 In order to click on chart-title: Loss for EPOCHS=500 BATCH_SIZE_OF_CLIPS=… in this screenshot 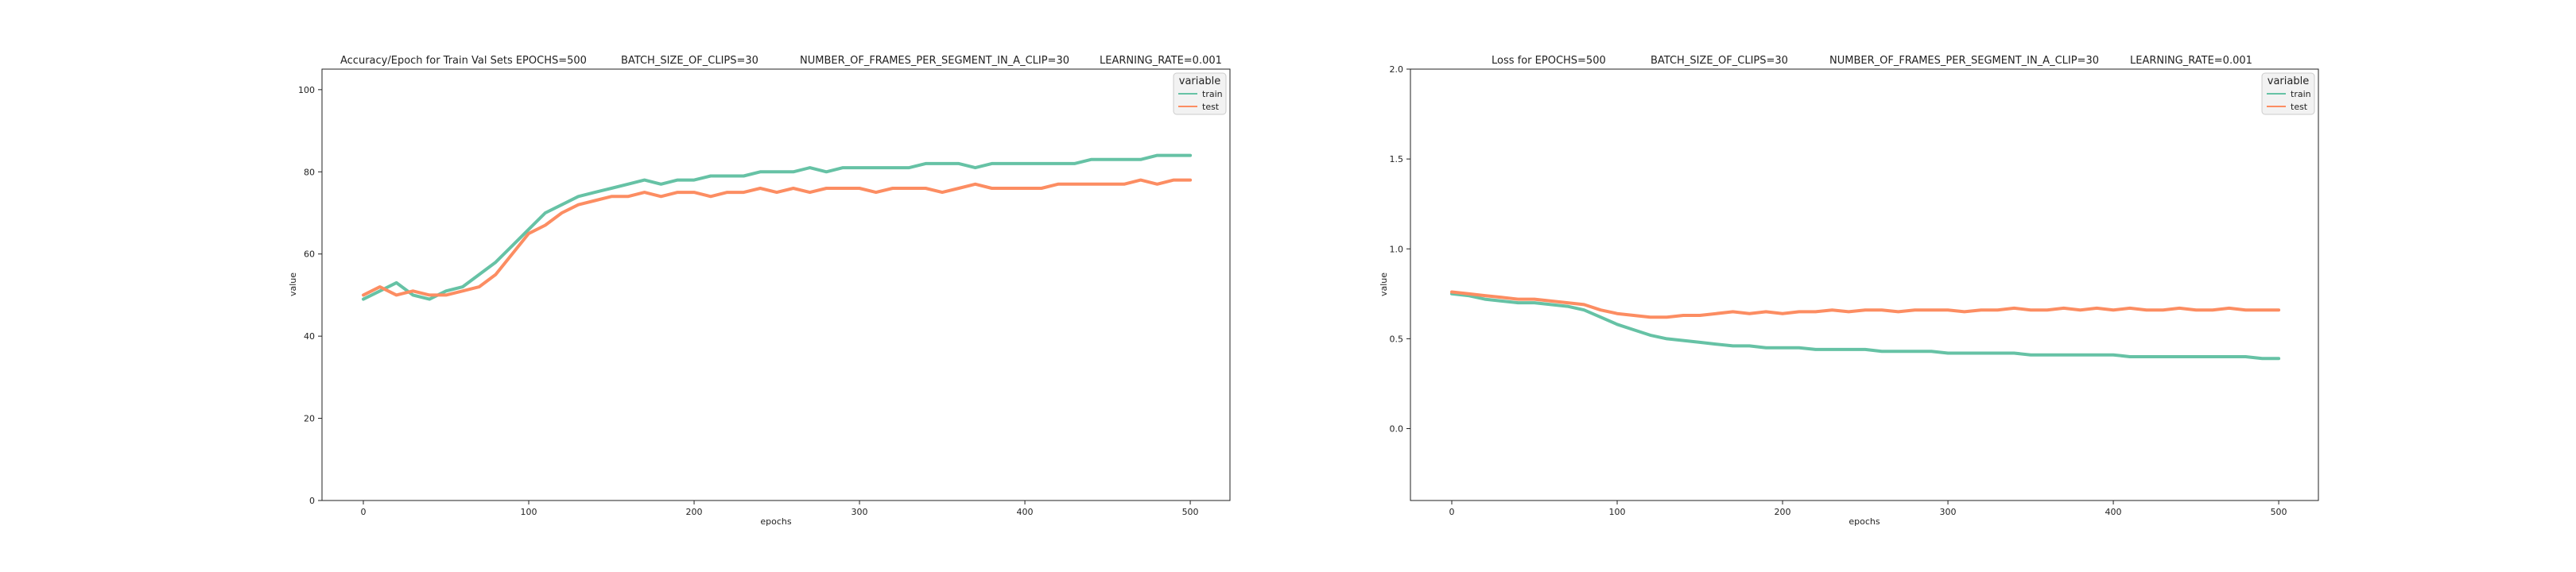, I will do `click(1872, 61)`.